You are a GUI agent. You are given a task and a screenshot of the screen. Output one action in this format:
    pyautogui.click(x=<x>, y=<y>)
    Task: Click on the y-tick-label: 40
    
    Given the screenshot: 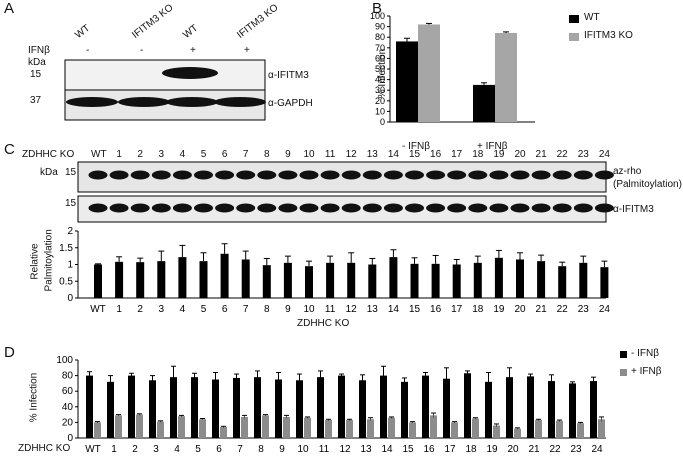 What is the action you would take?
    pyautogui.click(x=68, y=407)
    